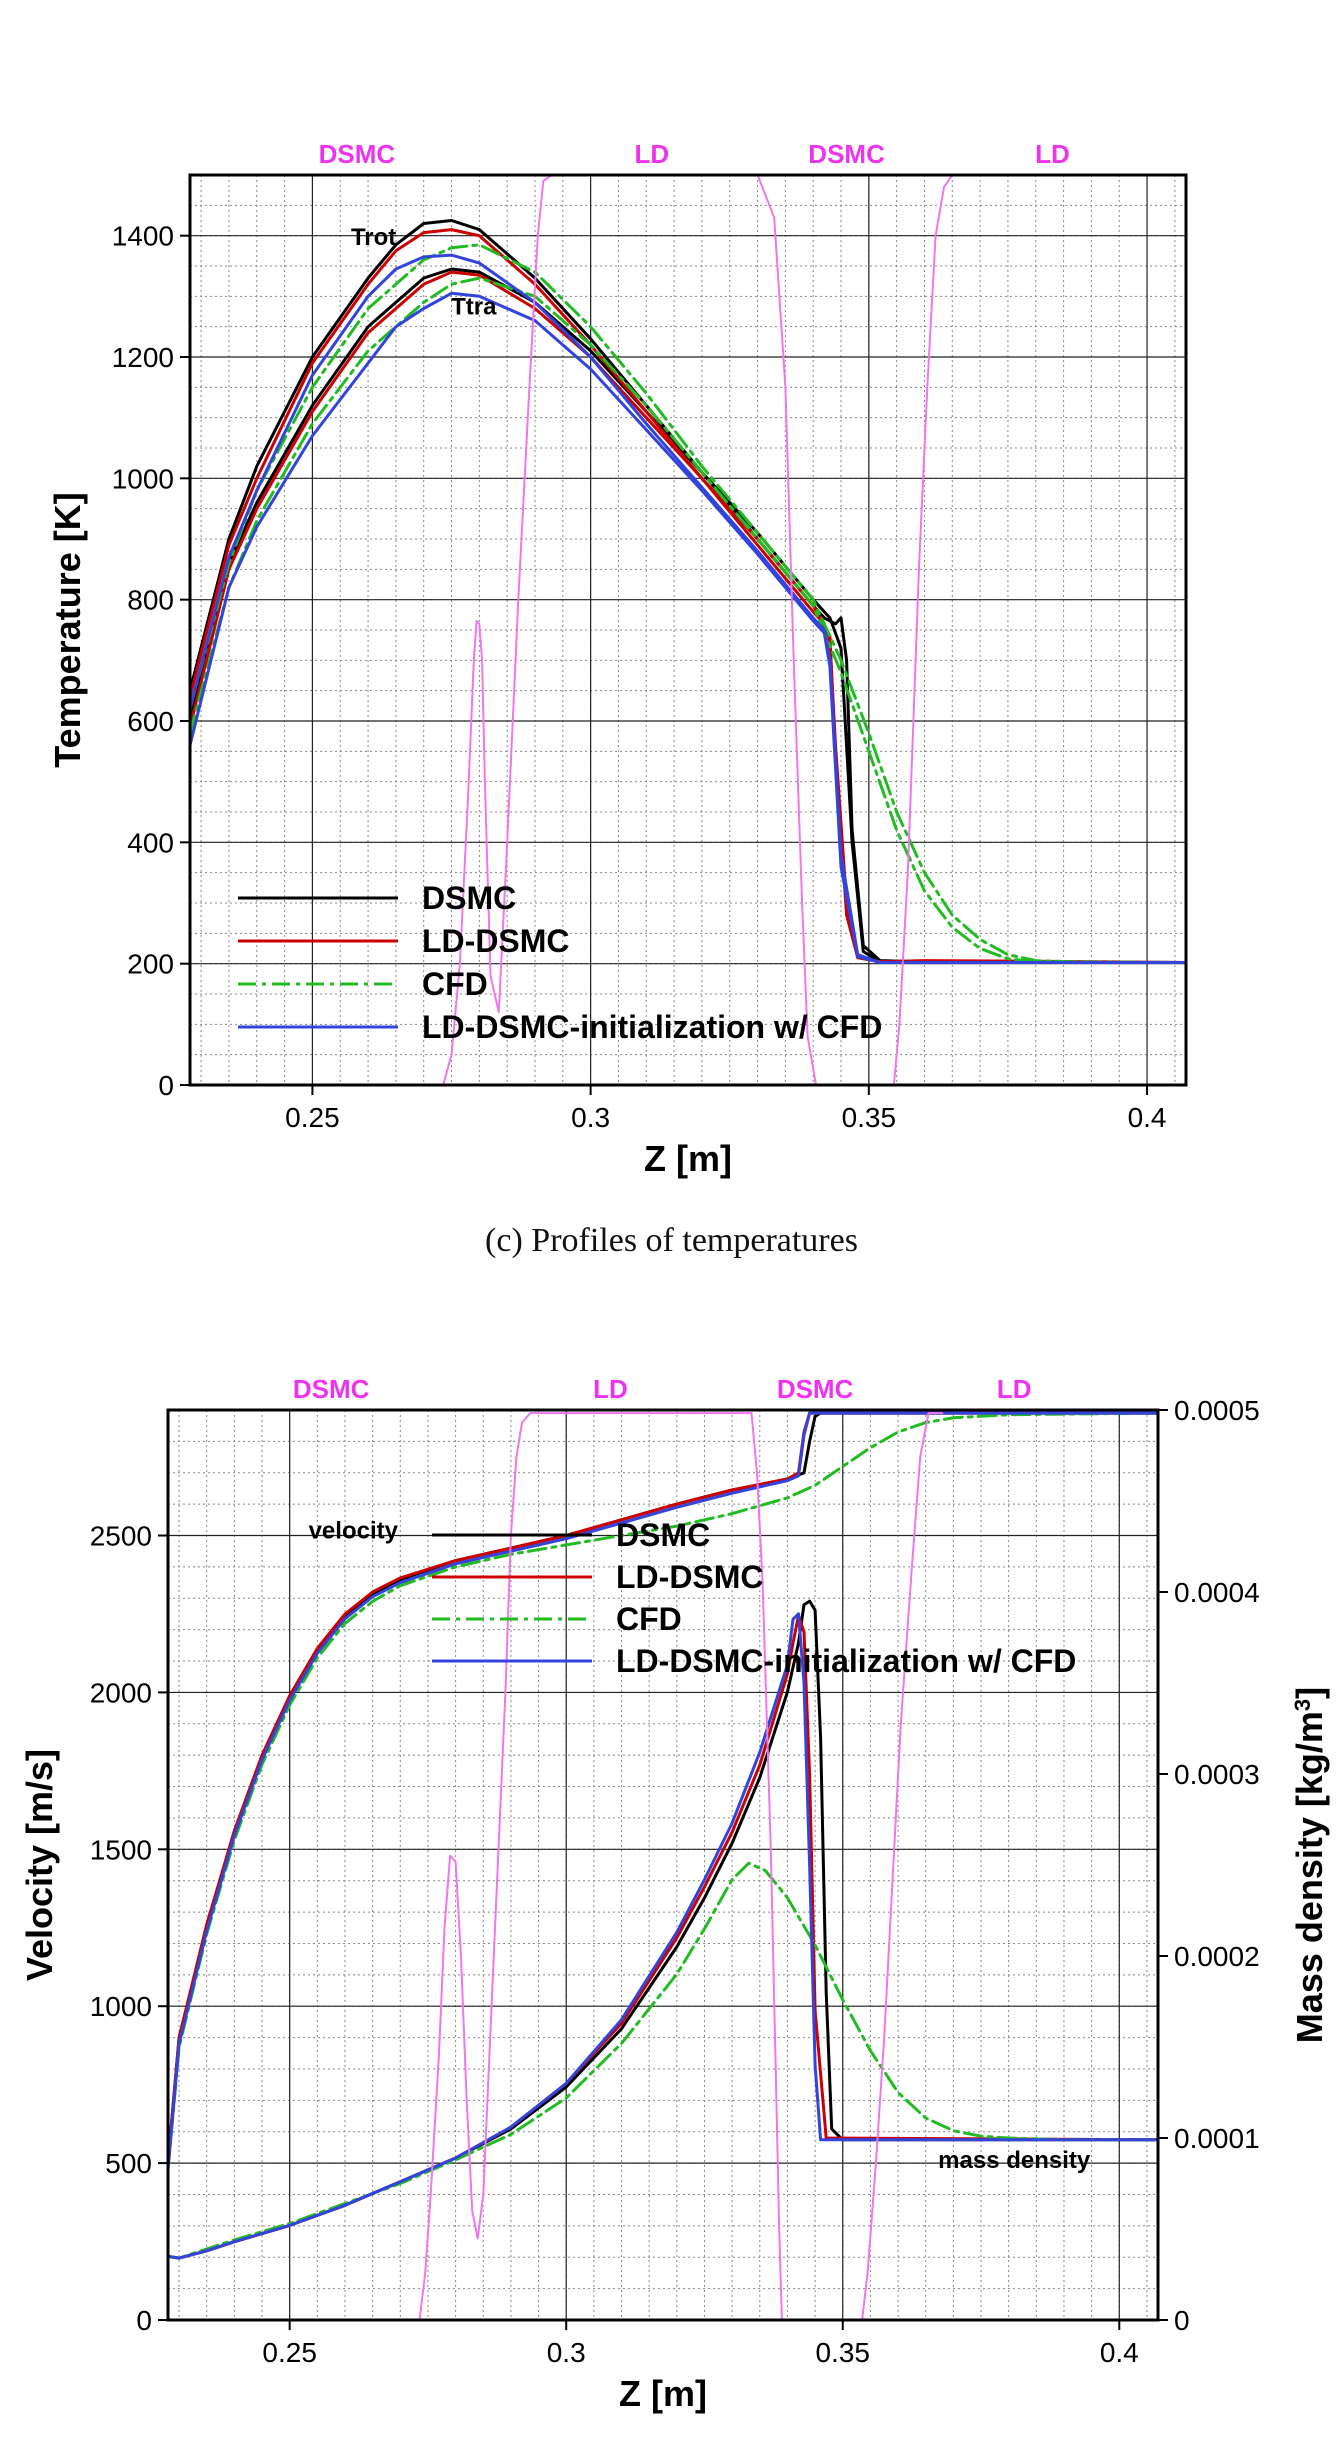 The height and width of the screenshot is (2447, 1343). Describe the element at coordinates (150, 842) in the screenshot. I see `y-tick-label: 400` at that location.